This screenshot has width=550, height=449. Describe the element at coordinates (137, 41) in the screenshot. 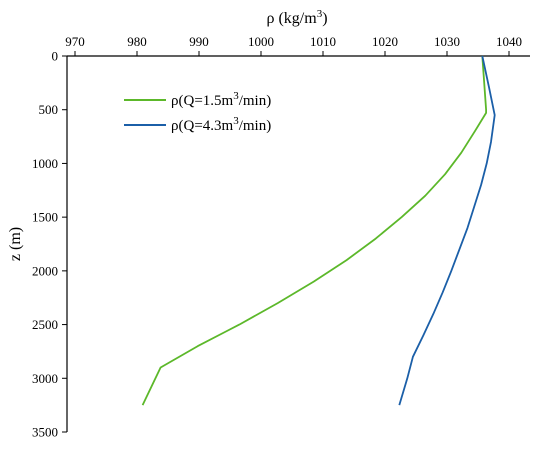

I see `x-tick-label: 980` at that location.